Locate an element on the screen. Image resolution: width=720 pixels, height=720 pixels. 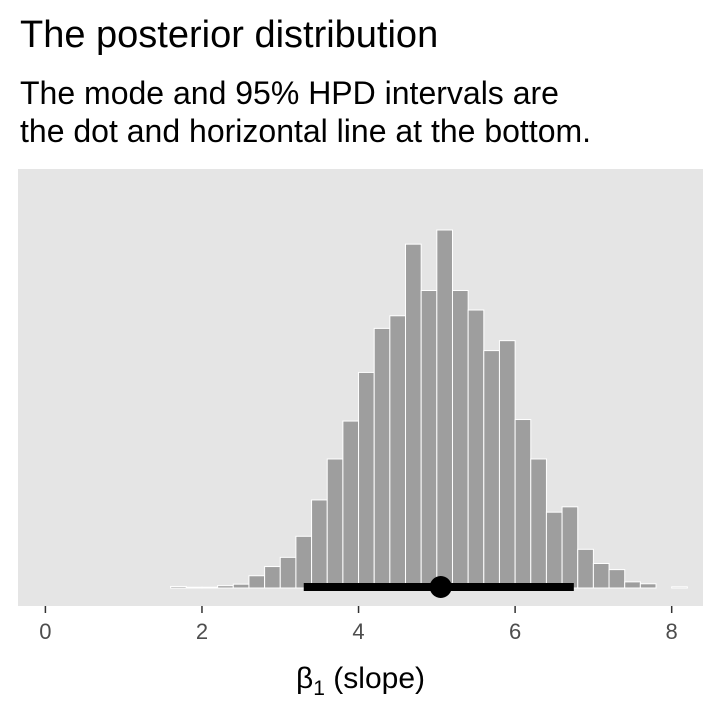
x-tick-label: 6 is located at coordinates (515, 631).